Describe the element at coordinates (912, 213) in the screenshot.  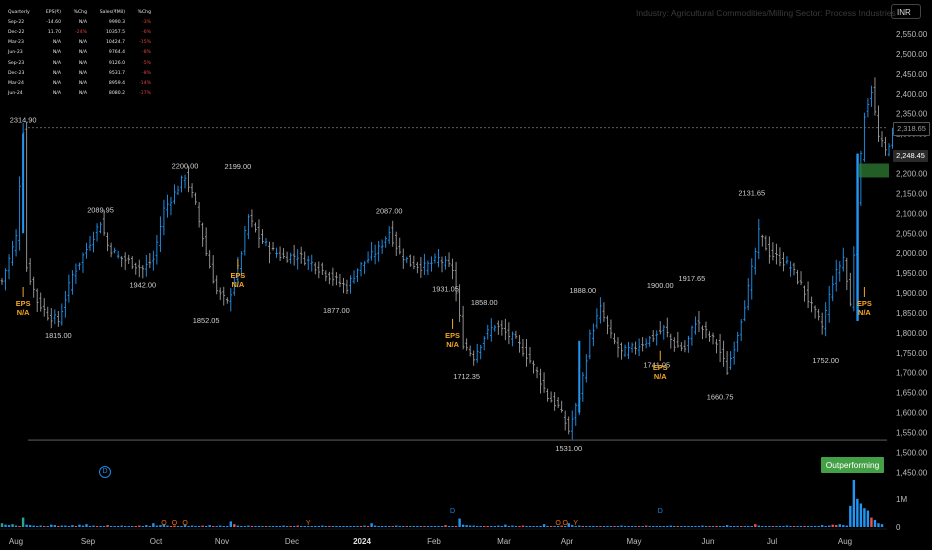
I see `y-axis-tick-label: 2,100.00` at that location.